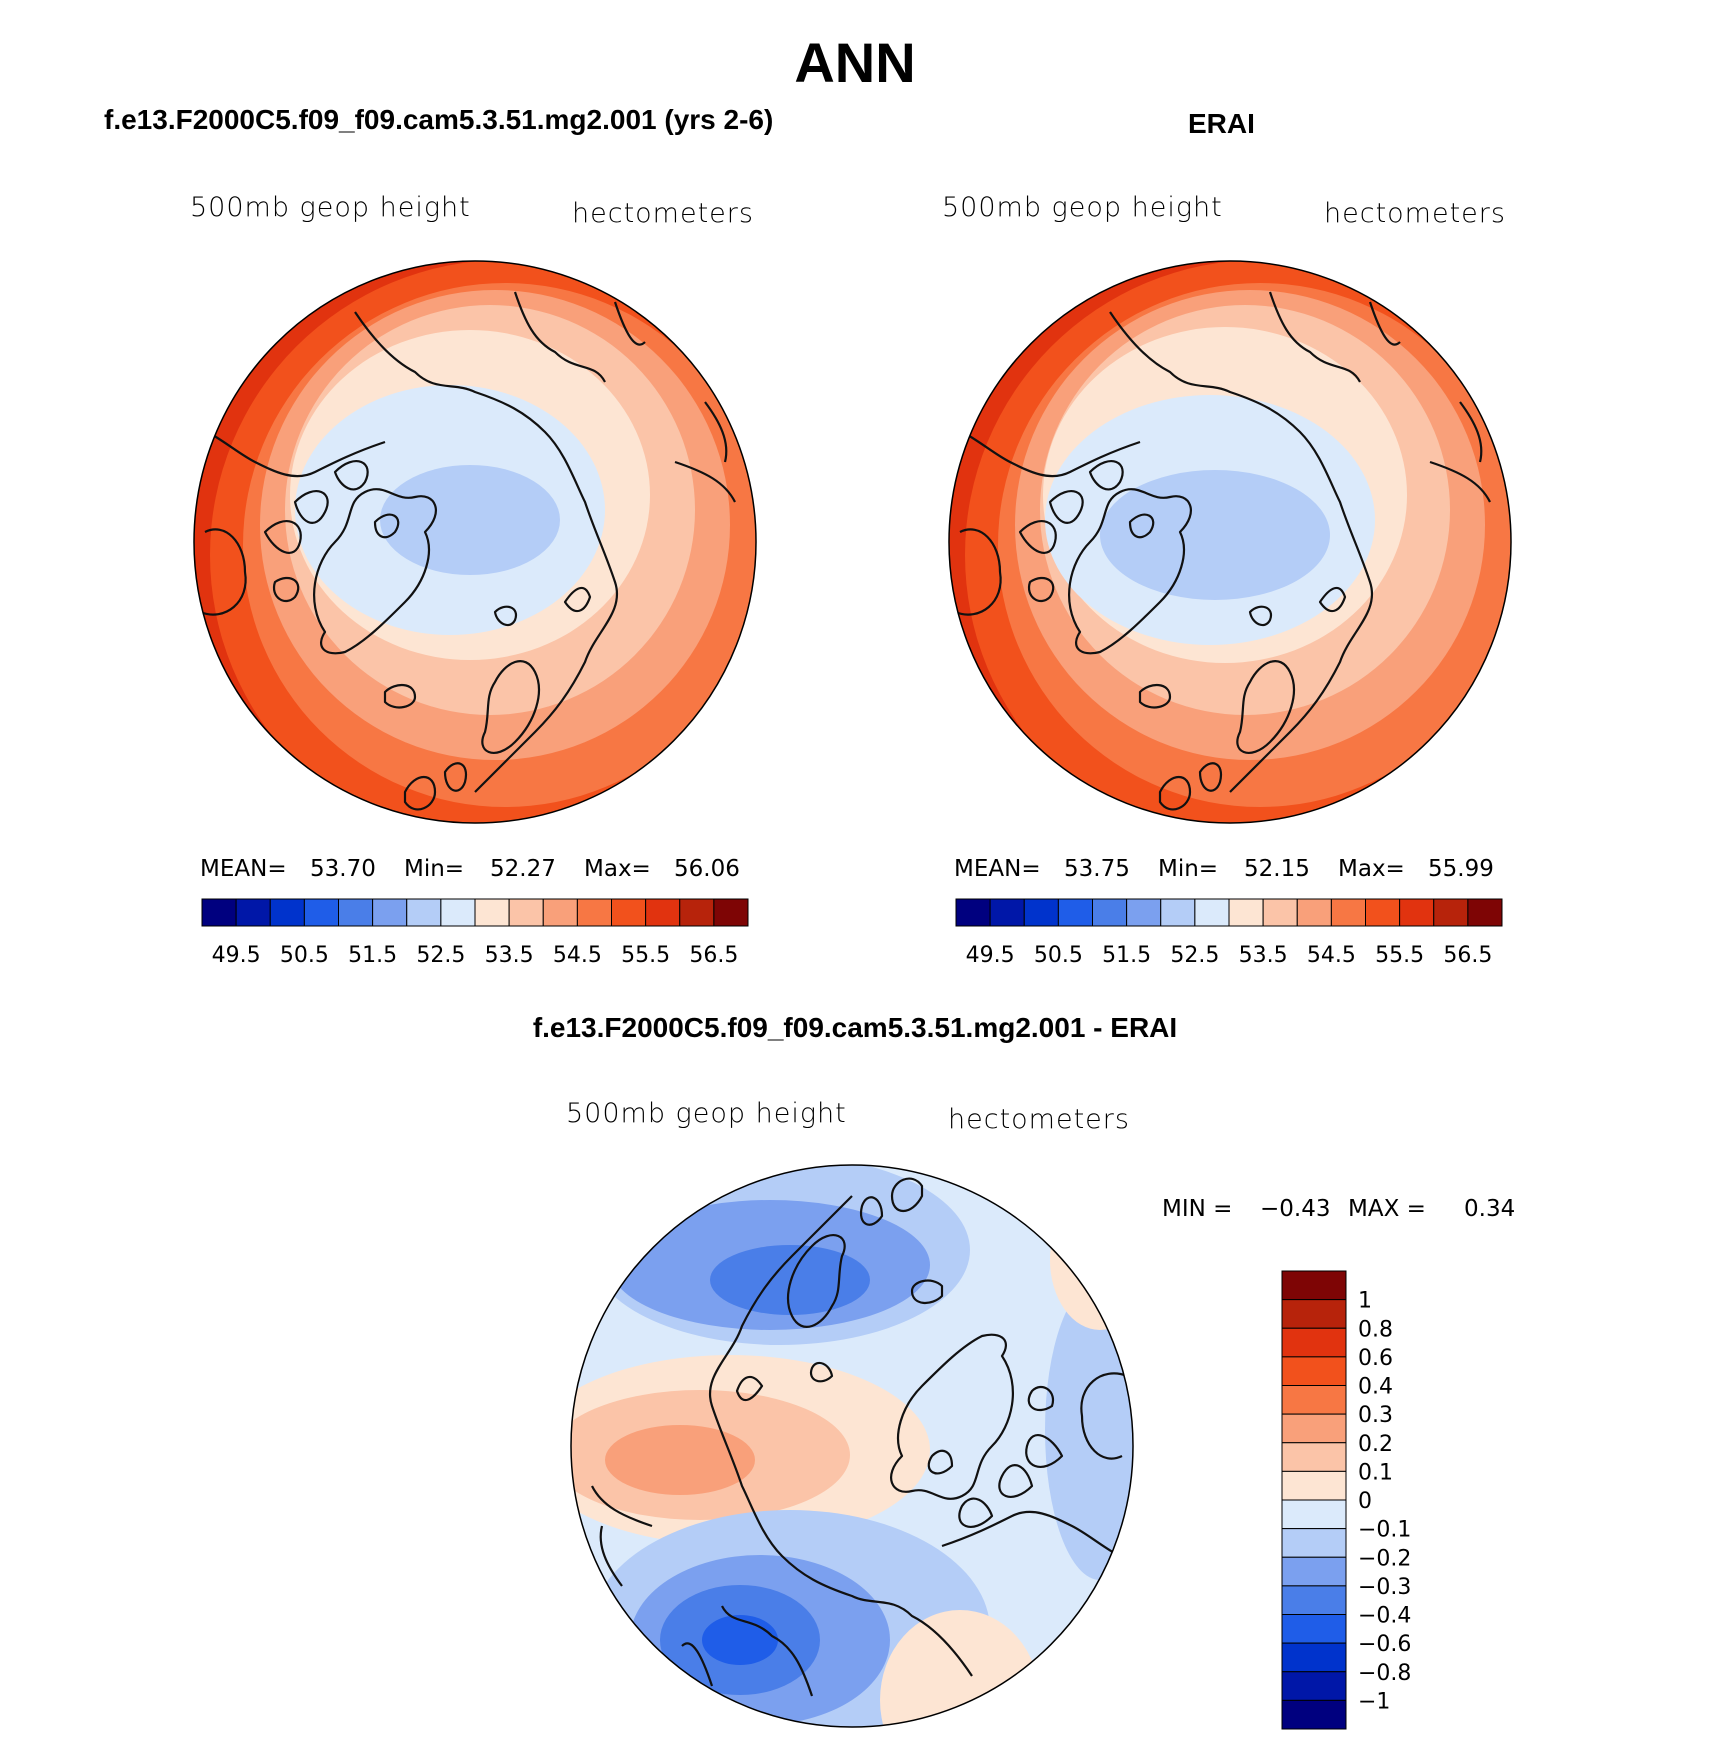 This screenshot has height=1740, width=1710. What do you see at coordinates (1188, 869) in the screenshot?
I see `panel-2-min-label: Min=` at bounding box center [1188, 869].